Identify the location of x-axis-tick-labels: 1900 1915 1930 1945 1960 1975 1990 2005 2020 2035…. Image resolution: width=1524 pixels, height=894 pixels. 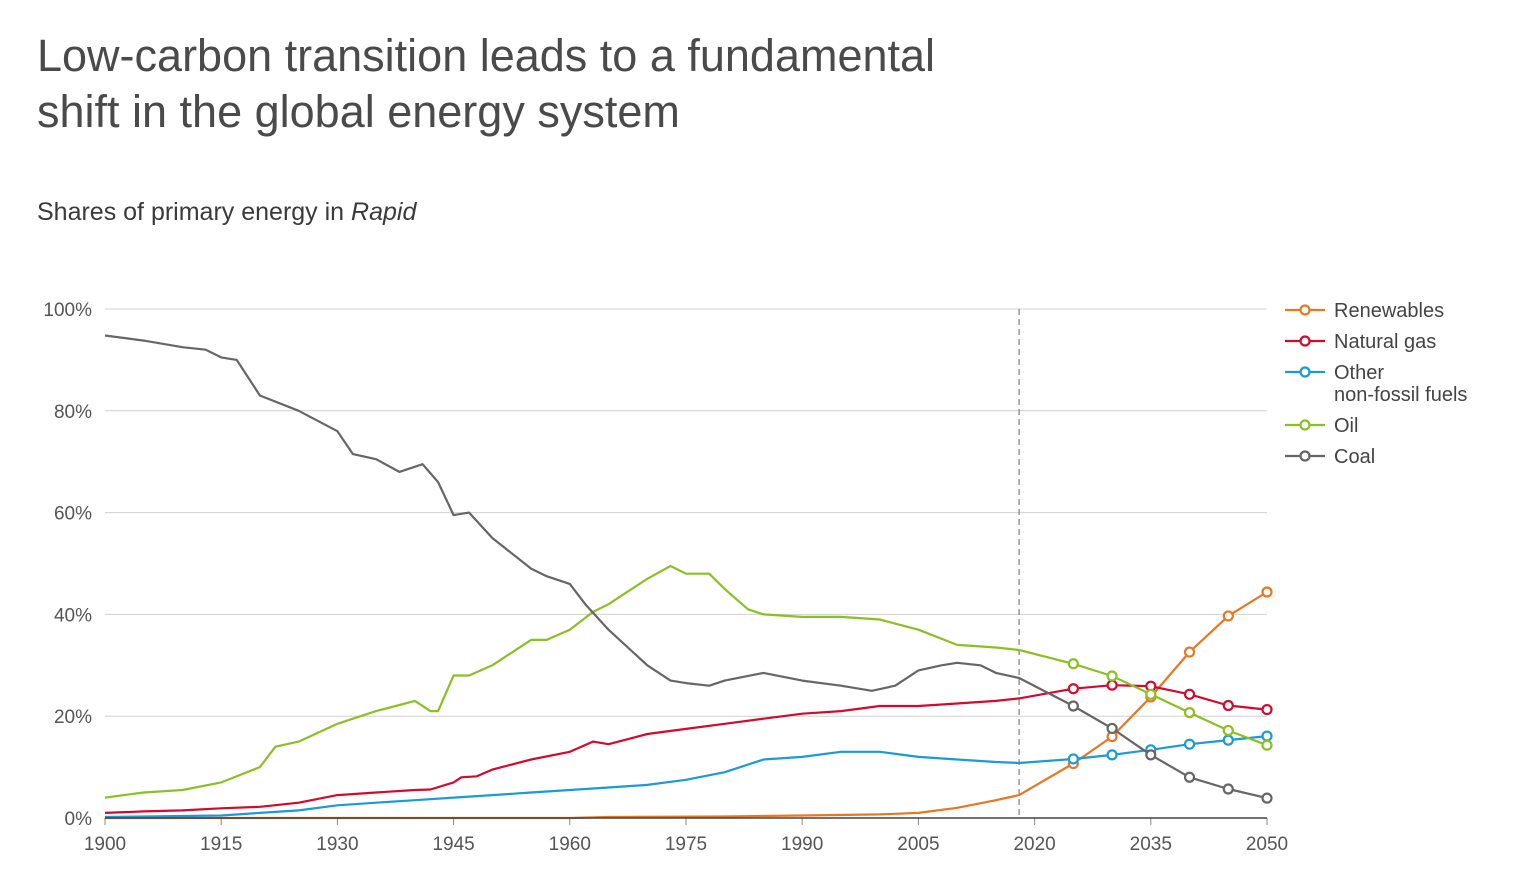
(686, 844).